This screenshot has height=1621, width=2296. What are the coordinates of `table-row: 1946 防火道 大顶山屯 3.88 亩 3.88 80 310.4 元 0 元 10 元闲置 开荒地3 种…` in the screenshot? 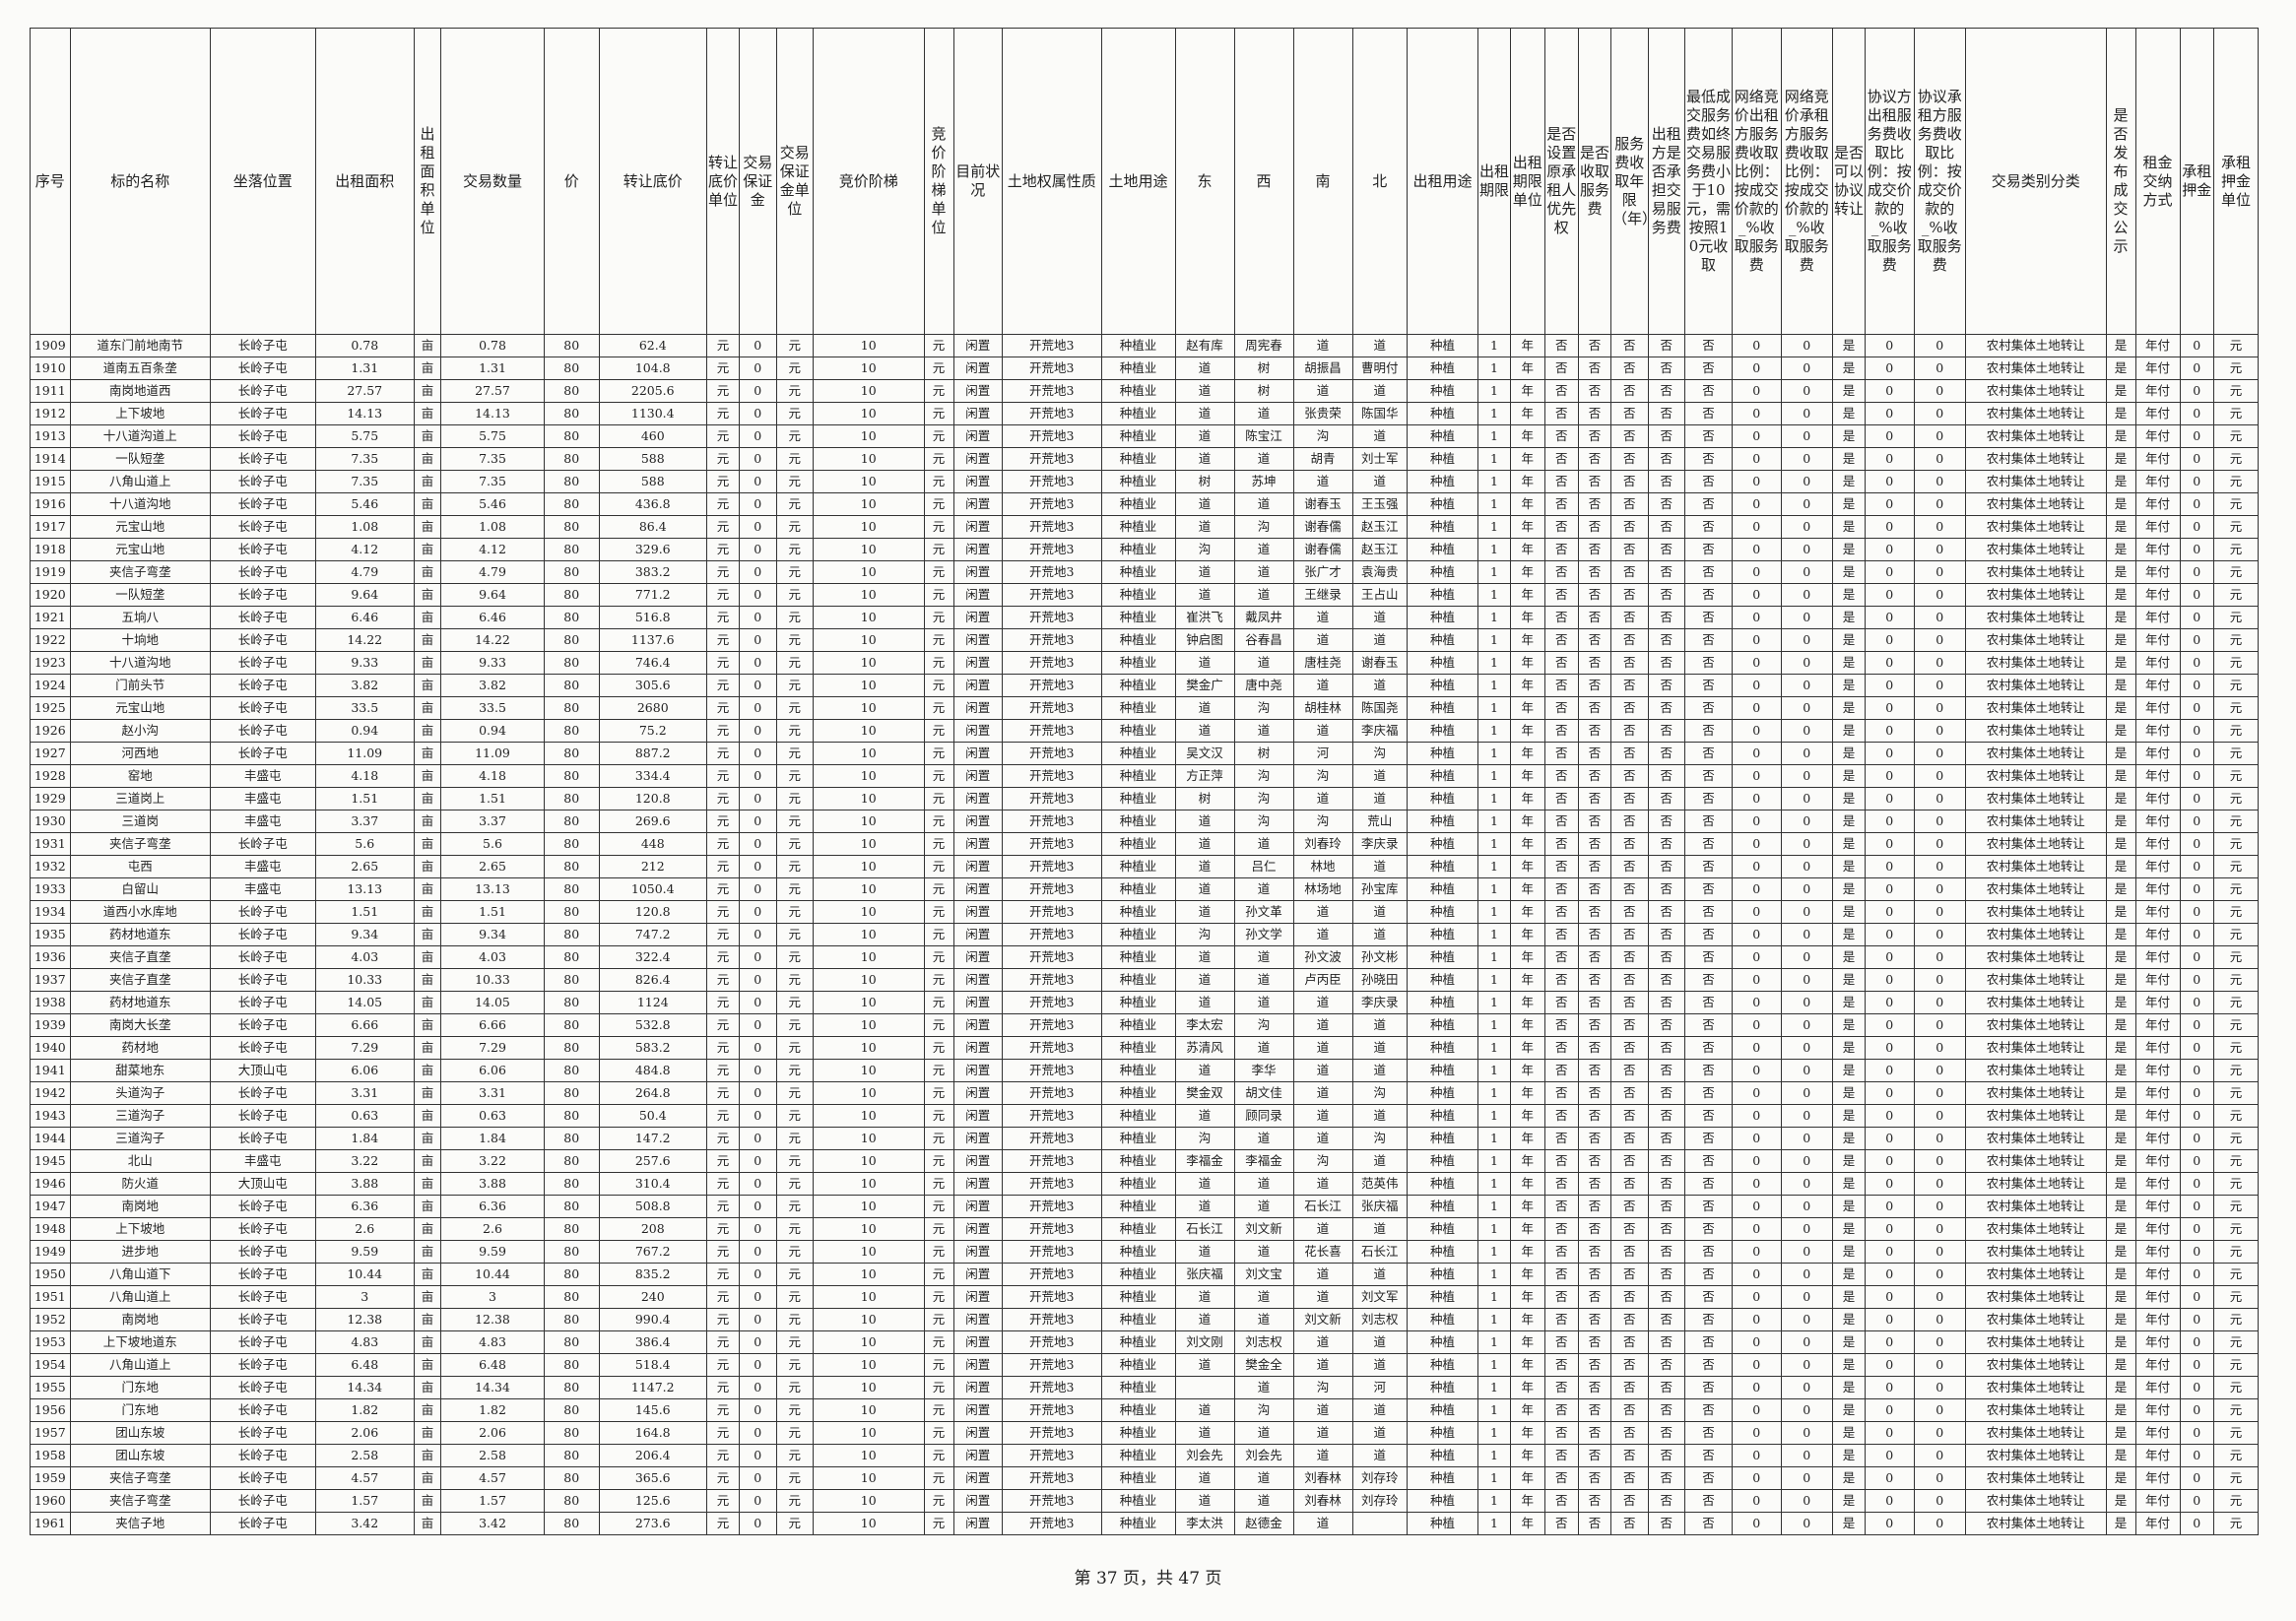 It's located at (1144, 1184).